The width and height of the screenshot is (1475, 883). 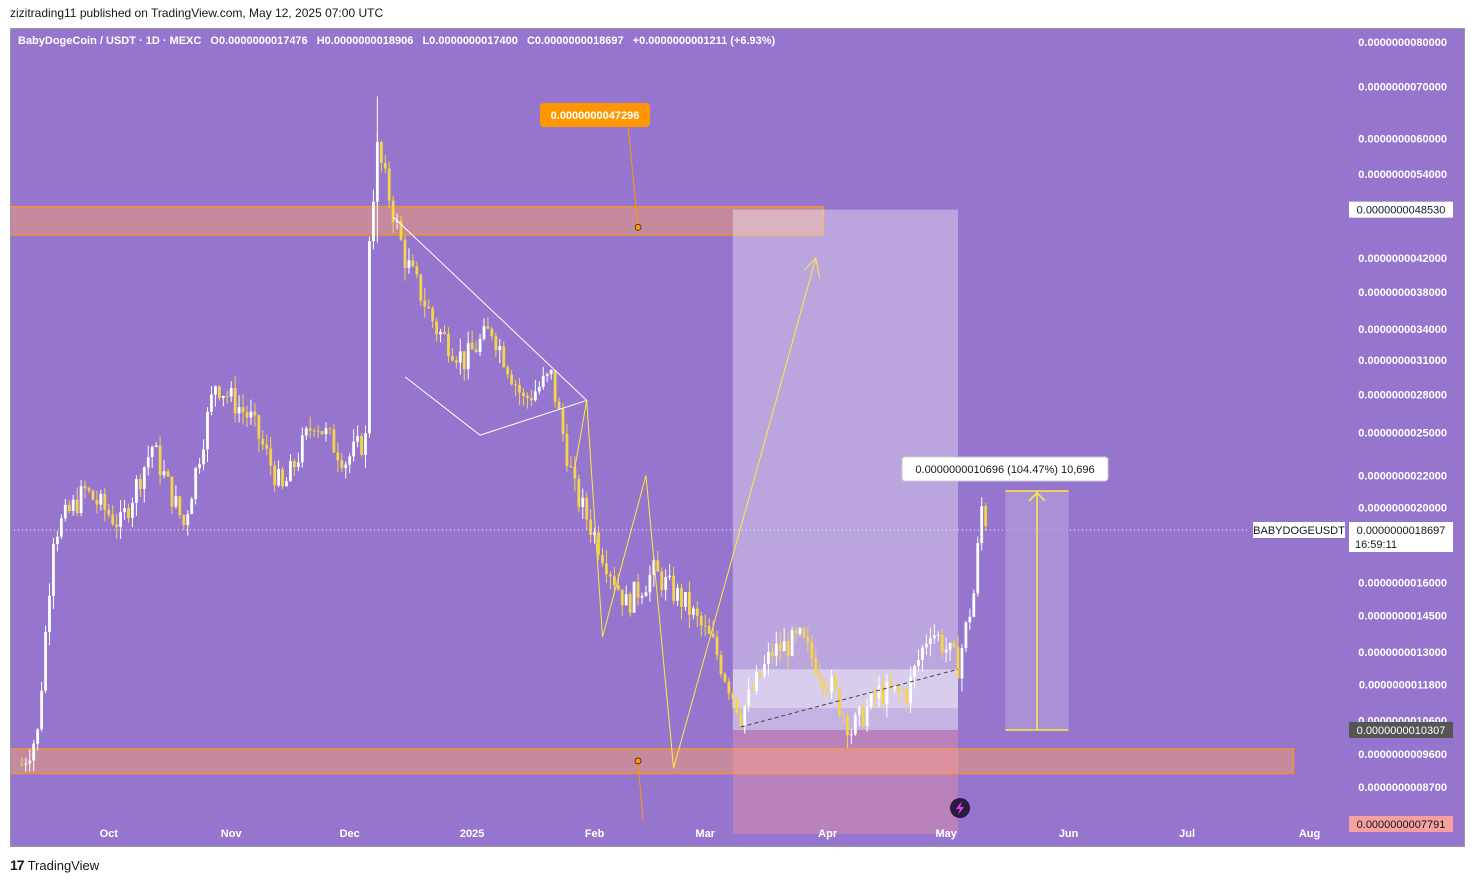 What do you see at coordinates (845, 782) in the screenshot?
I see `stop-box` at bounding box center [845, 782].